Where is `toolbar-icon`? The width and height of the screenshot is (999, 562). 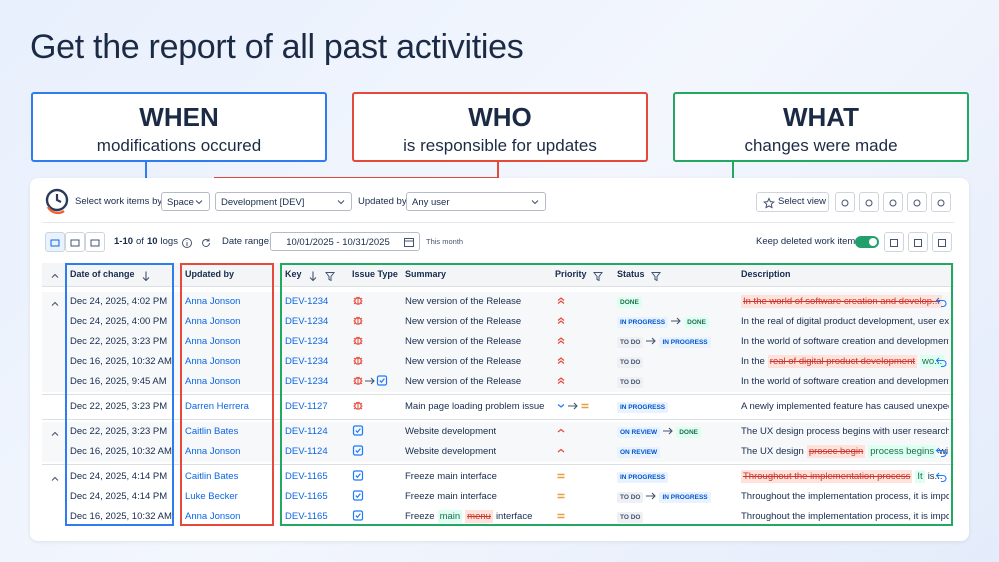 toolbar-icon is located at coordinates (869, 202).